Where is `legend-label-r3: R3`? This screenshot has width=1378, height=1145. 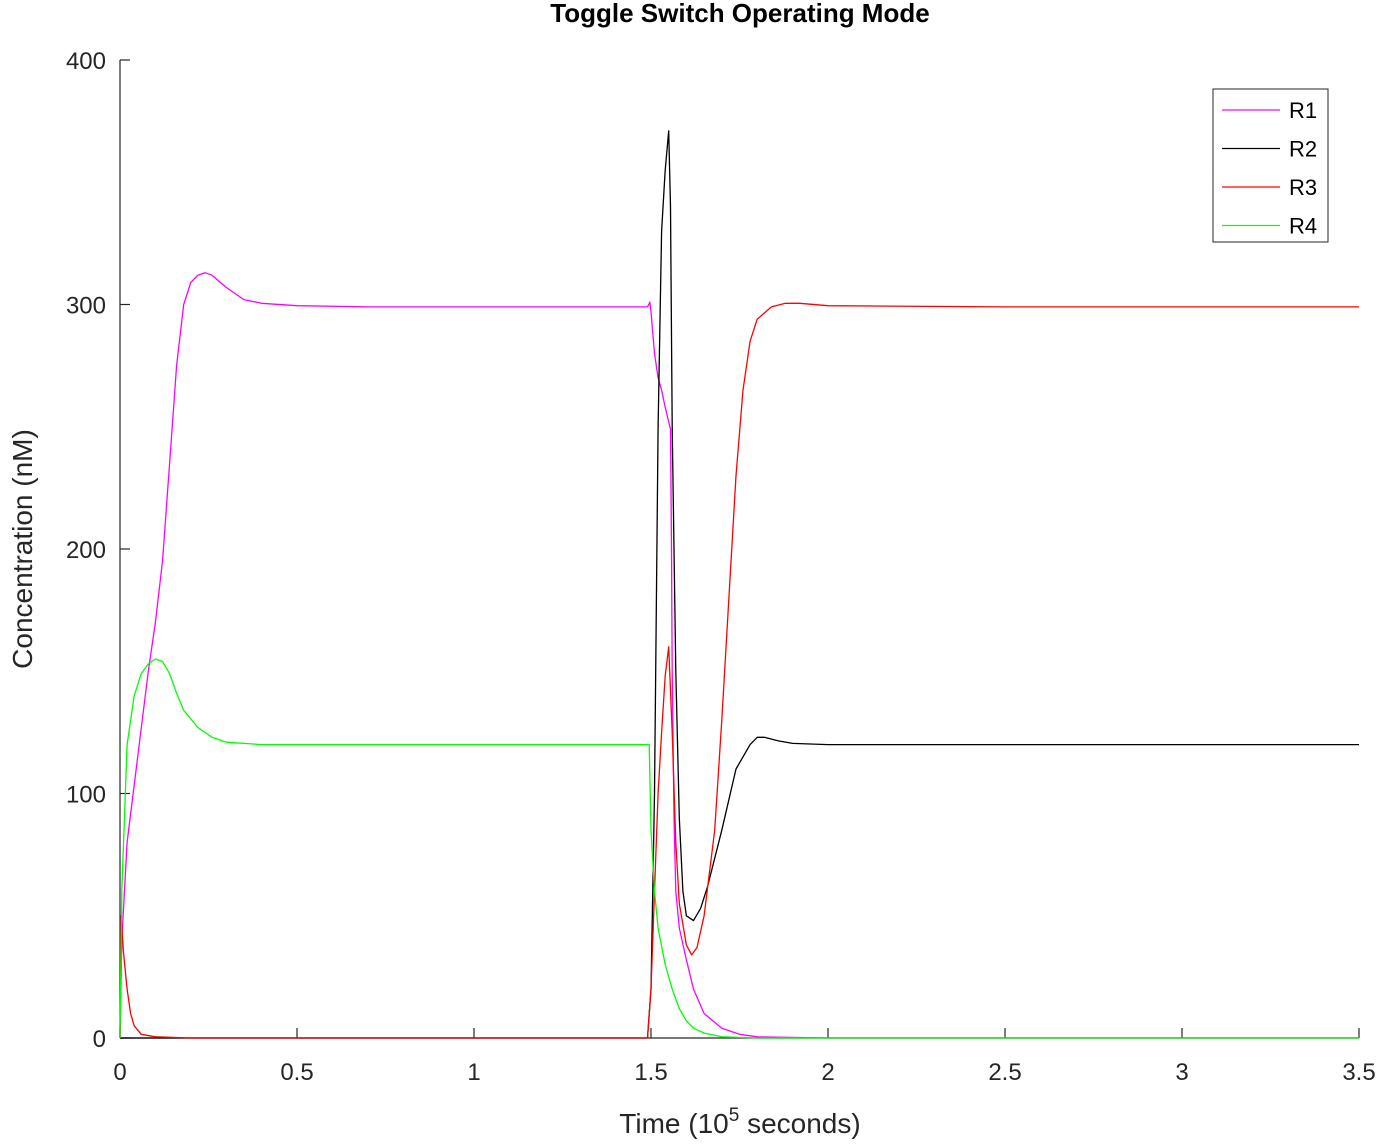
legend-label-r3: R3 is located at coordinates (1303, 187).